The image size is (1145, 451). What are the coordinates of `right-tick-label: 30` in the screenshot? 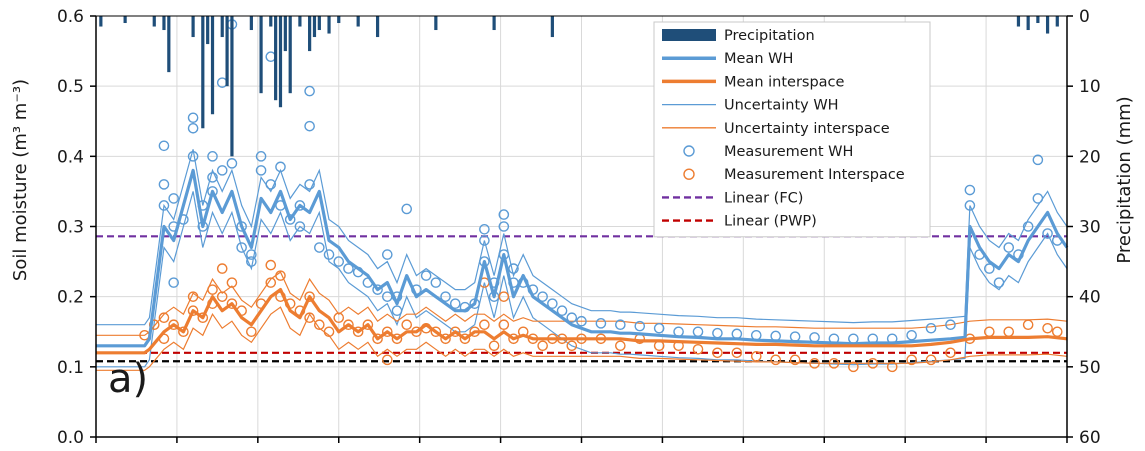 It's located at (1090, 228).